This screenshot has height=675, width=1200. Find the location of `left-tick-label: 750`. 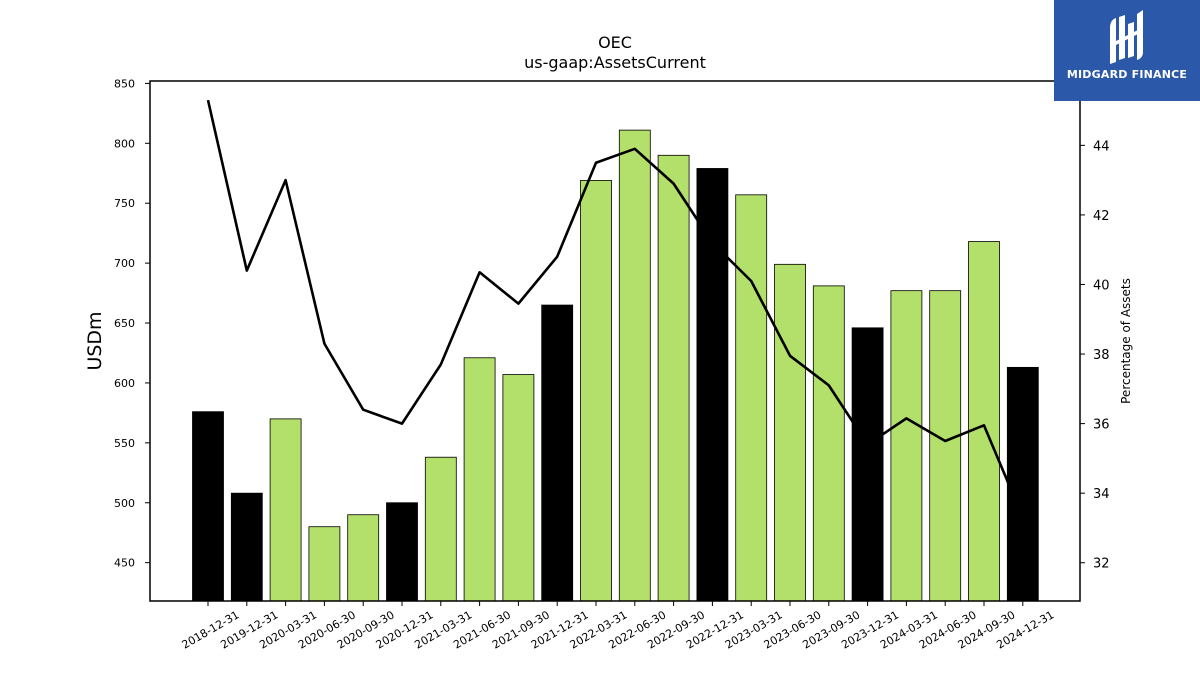

left-tick-label: 750 is located at coordinates (124, 203).